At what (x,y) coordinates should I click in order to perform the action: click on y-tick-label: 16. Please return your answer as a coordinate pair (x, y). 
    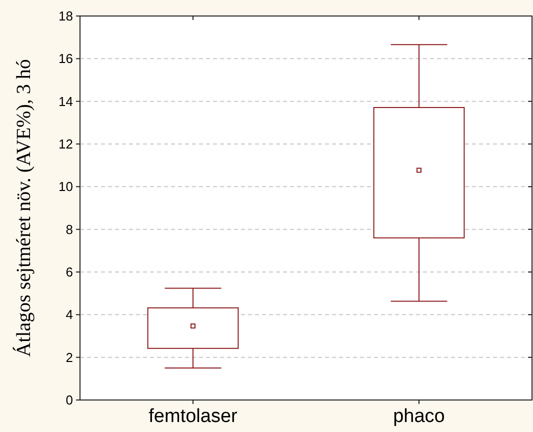
    Looking at the image, I should click on (65, 58).